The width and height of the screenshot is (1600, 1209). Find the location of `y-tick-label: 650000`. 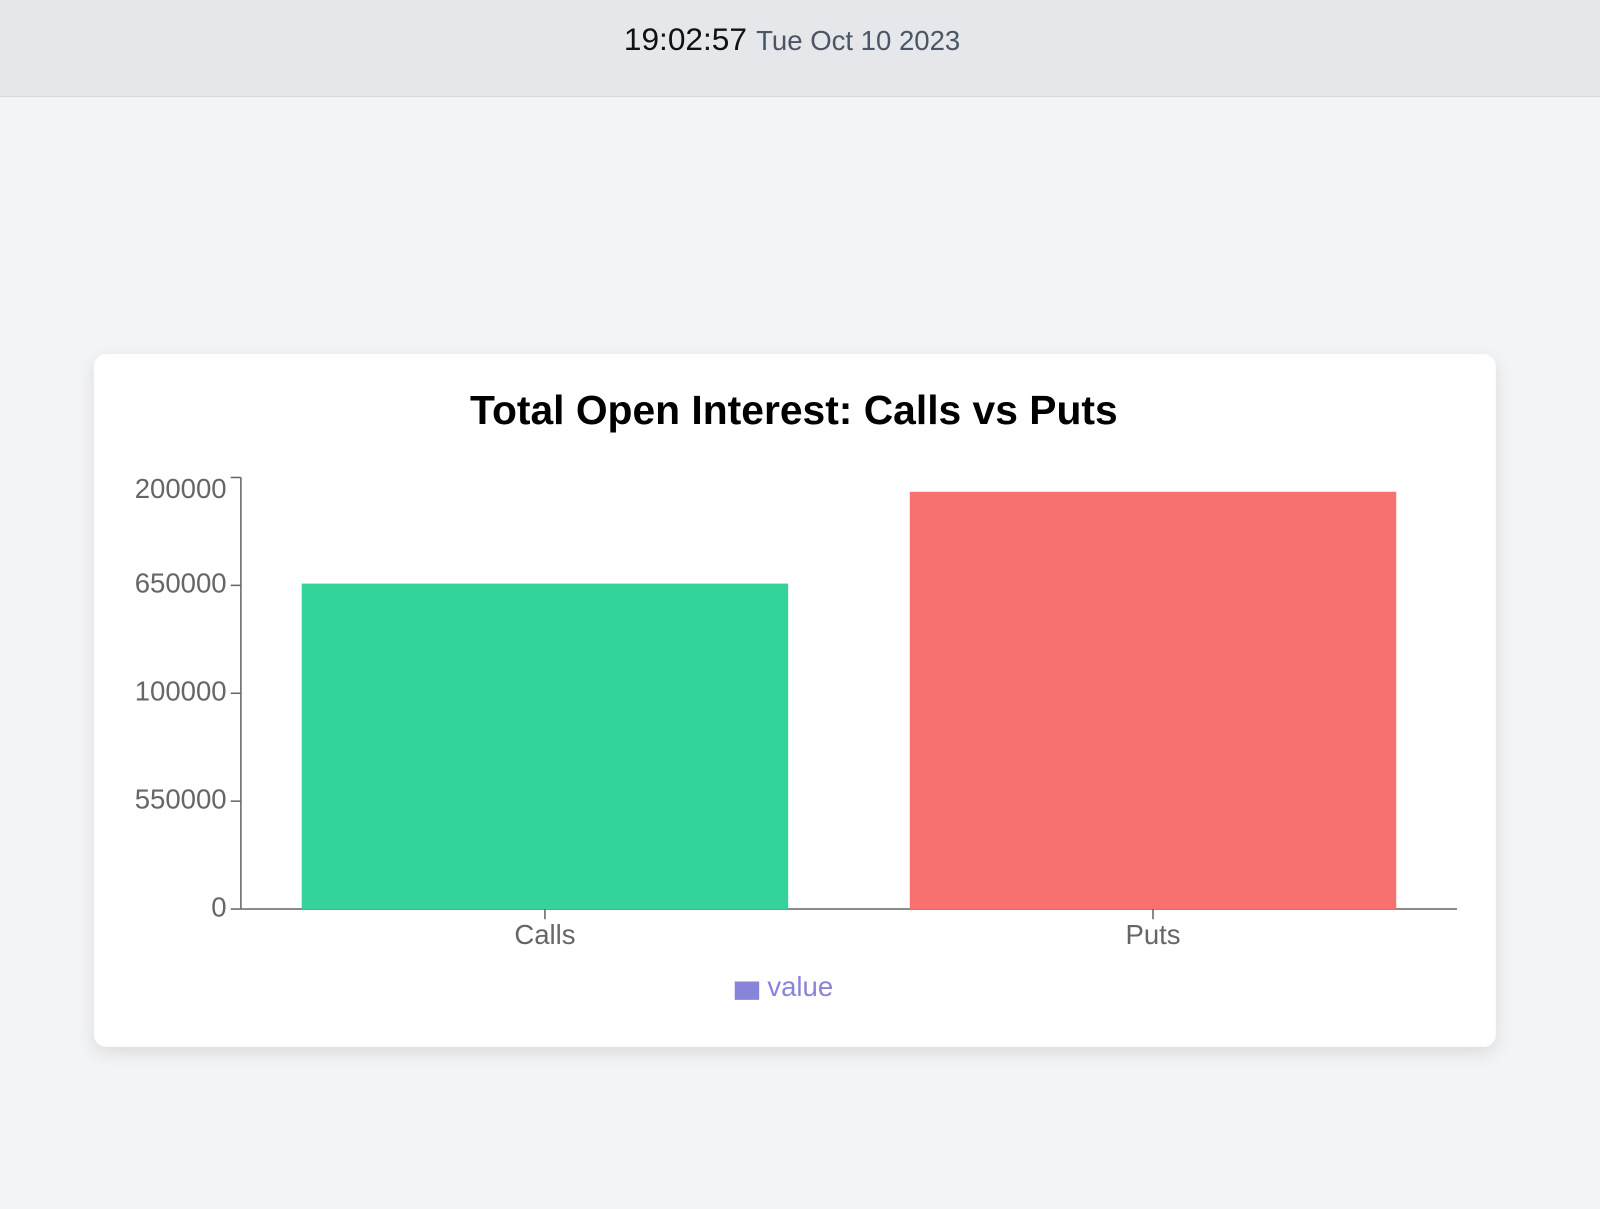

y-tick-label: 650000 is located at coordinates (181, 583).